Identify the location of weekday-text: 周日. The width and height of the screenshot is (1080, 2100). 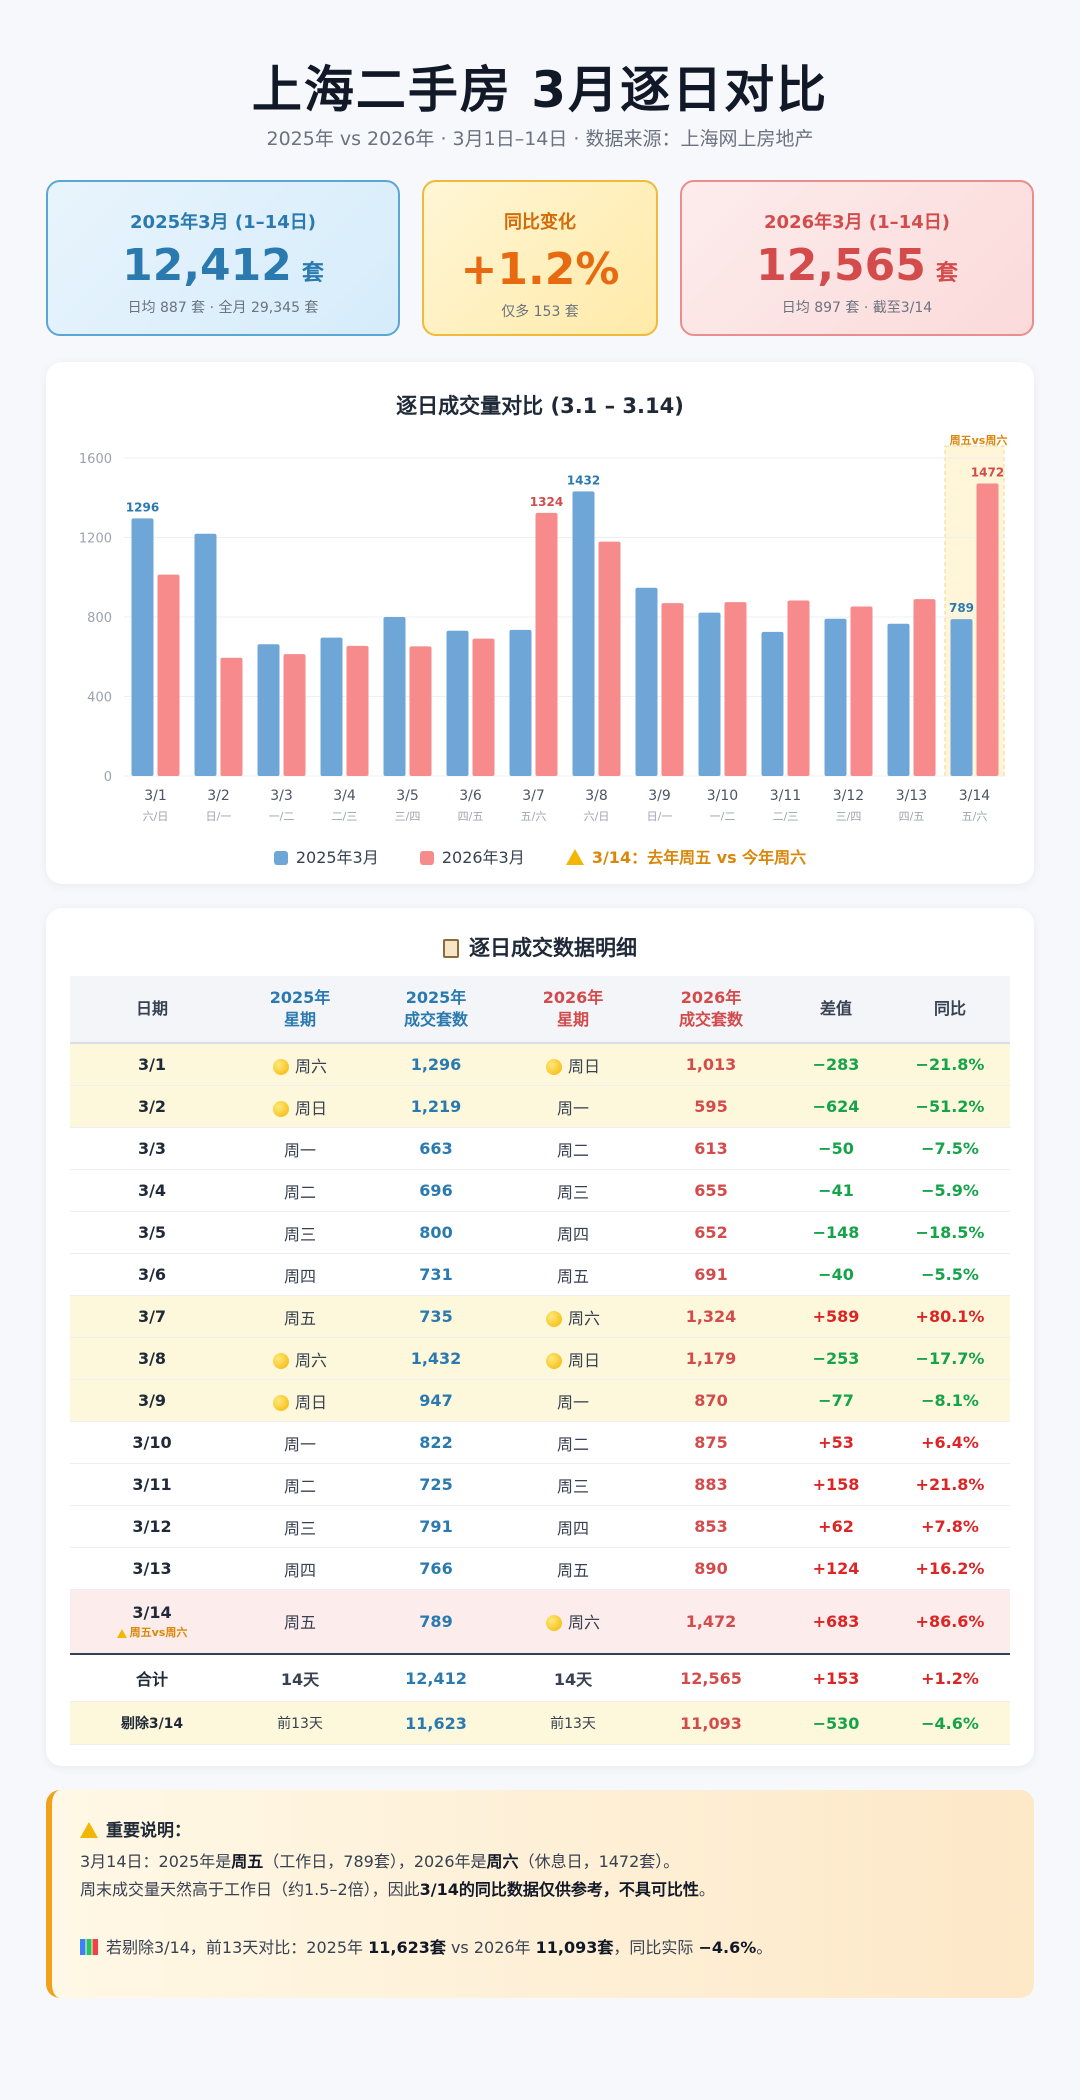
(583, 1066).